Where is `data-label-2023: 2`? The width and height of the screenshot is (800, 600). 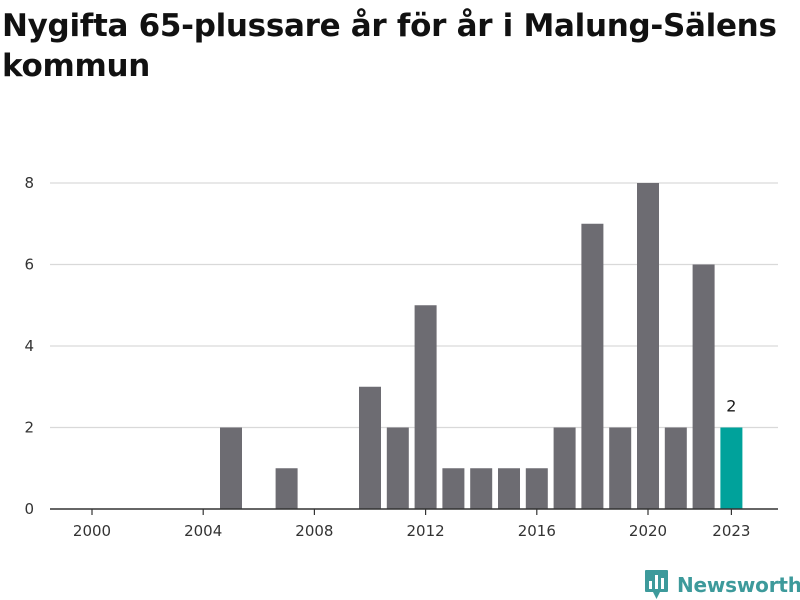 data-label-2023: 2 is located at coordinates (731, 406).